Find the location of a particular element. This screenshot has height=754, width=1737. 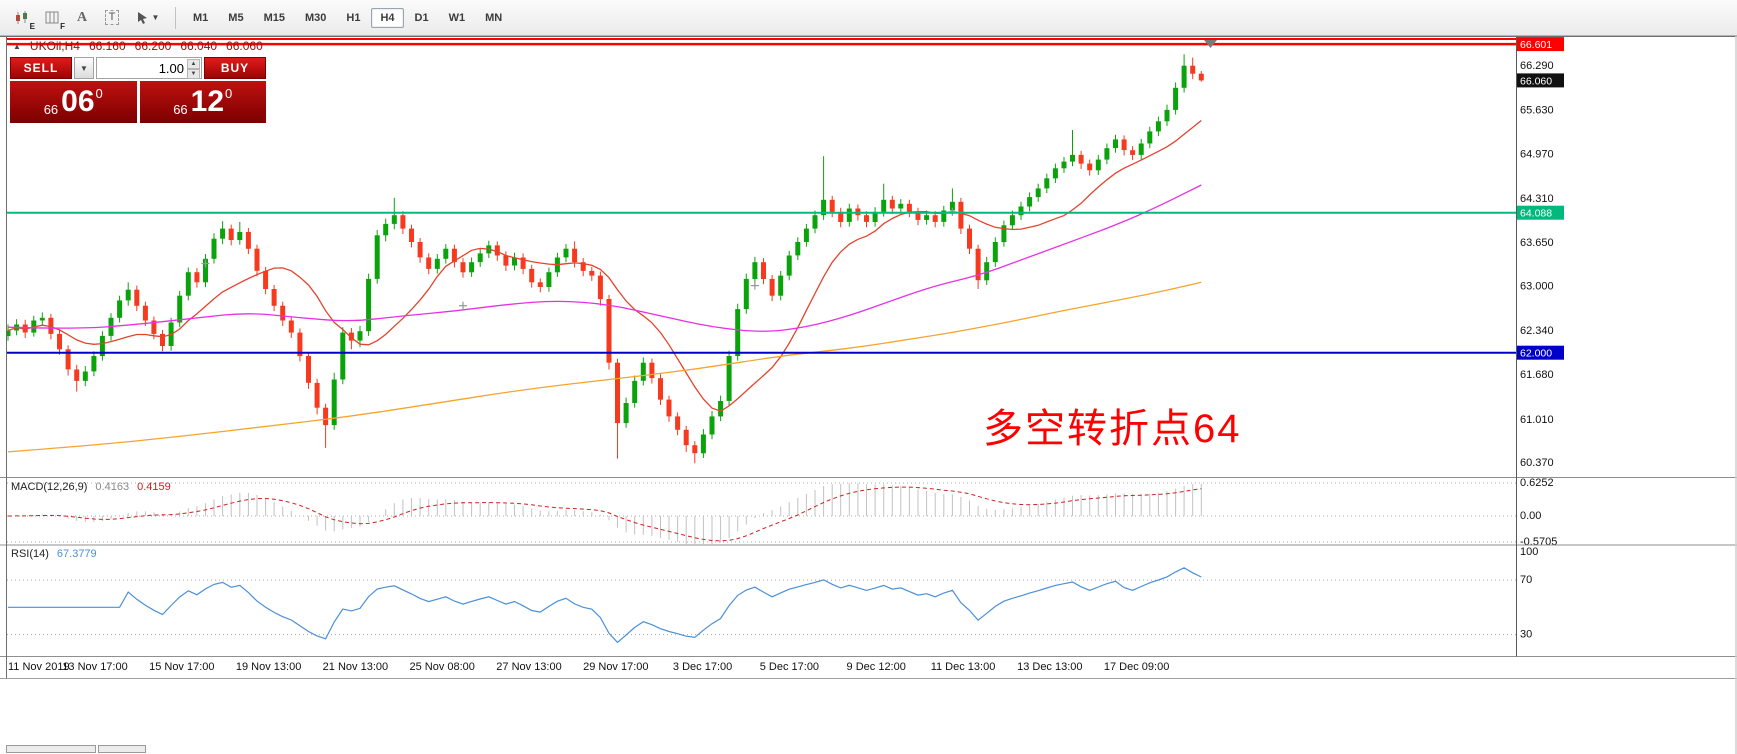

ask-prefix: 66 is located at coordinates (180, 109).